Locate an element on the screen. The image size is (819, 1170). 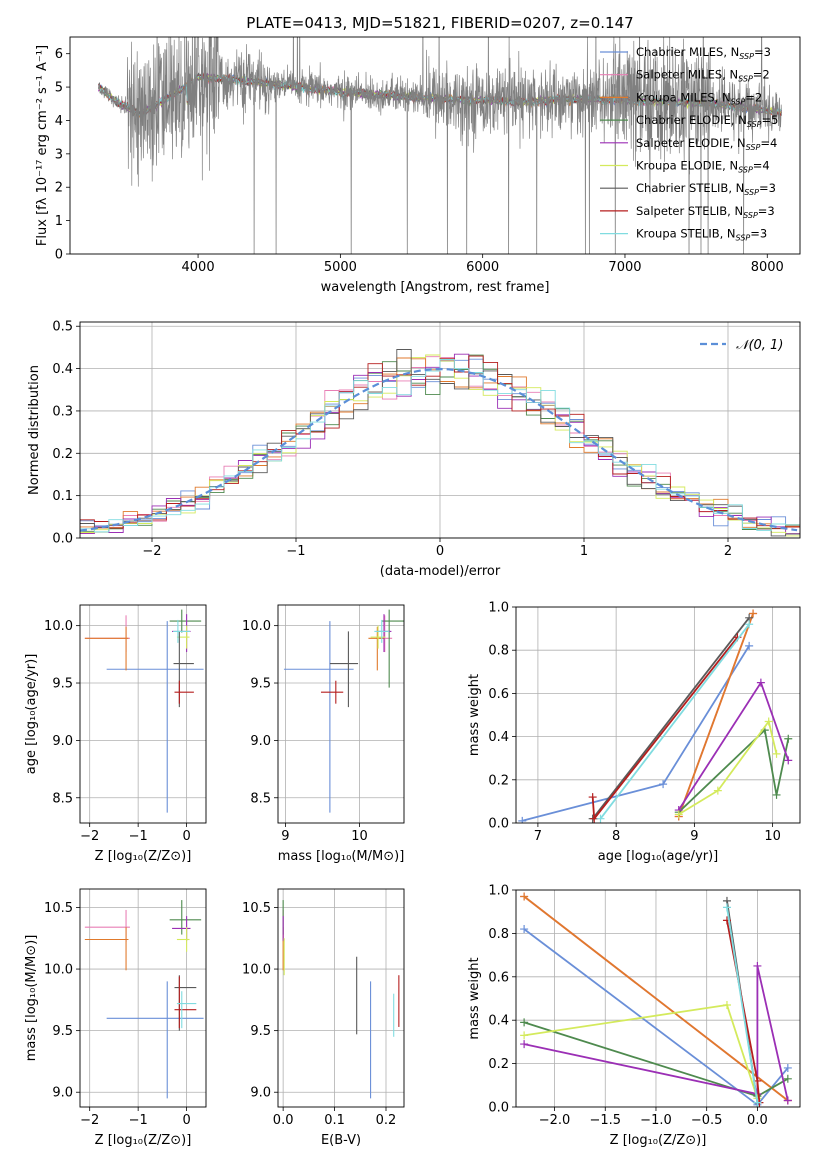
residual-histogram is located at coordinates (440, 445).